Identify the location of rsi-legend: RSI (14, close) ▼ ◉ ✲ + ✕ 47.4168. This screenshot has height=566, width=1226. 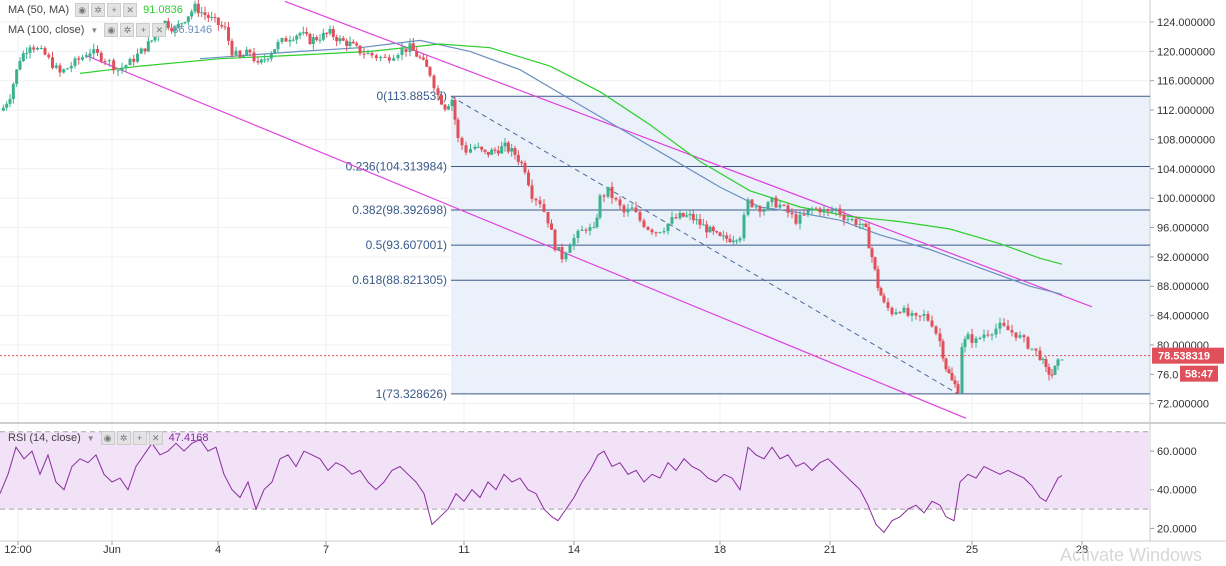
(108, 438).